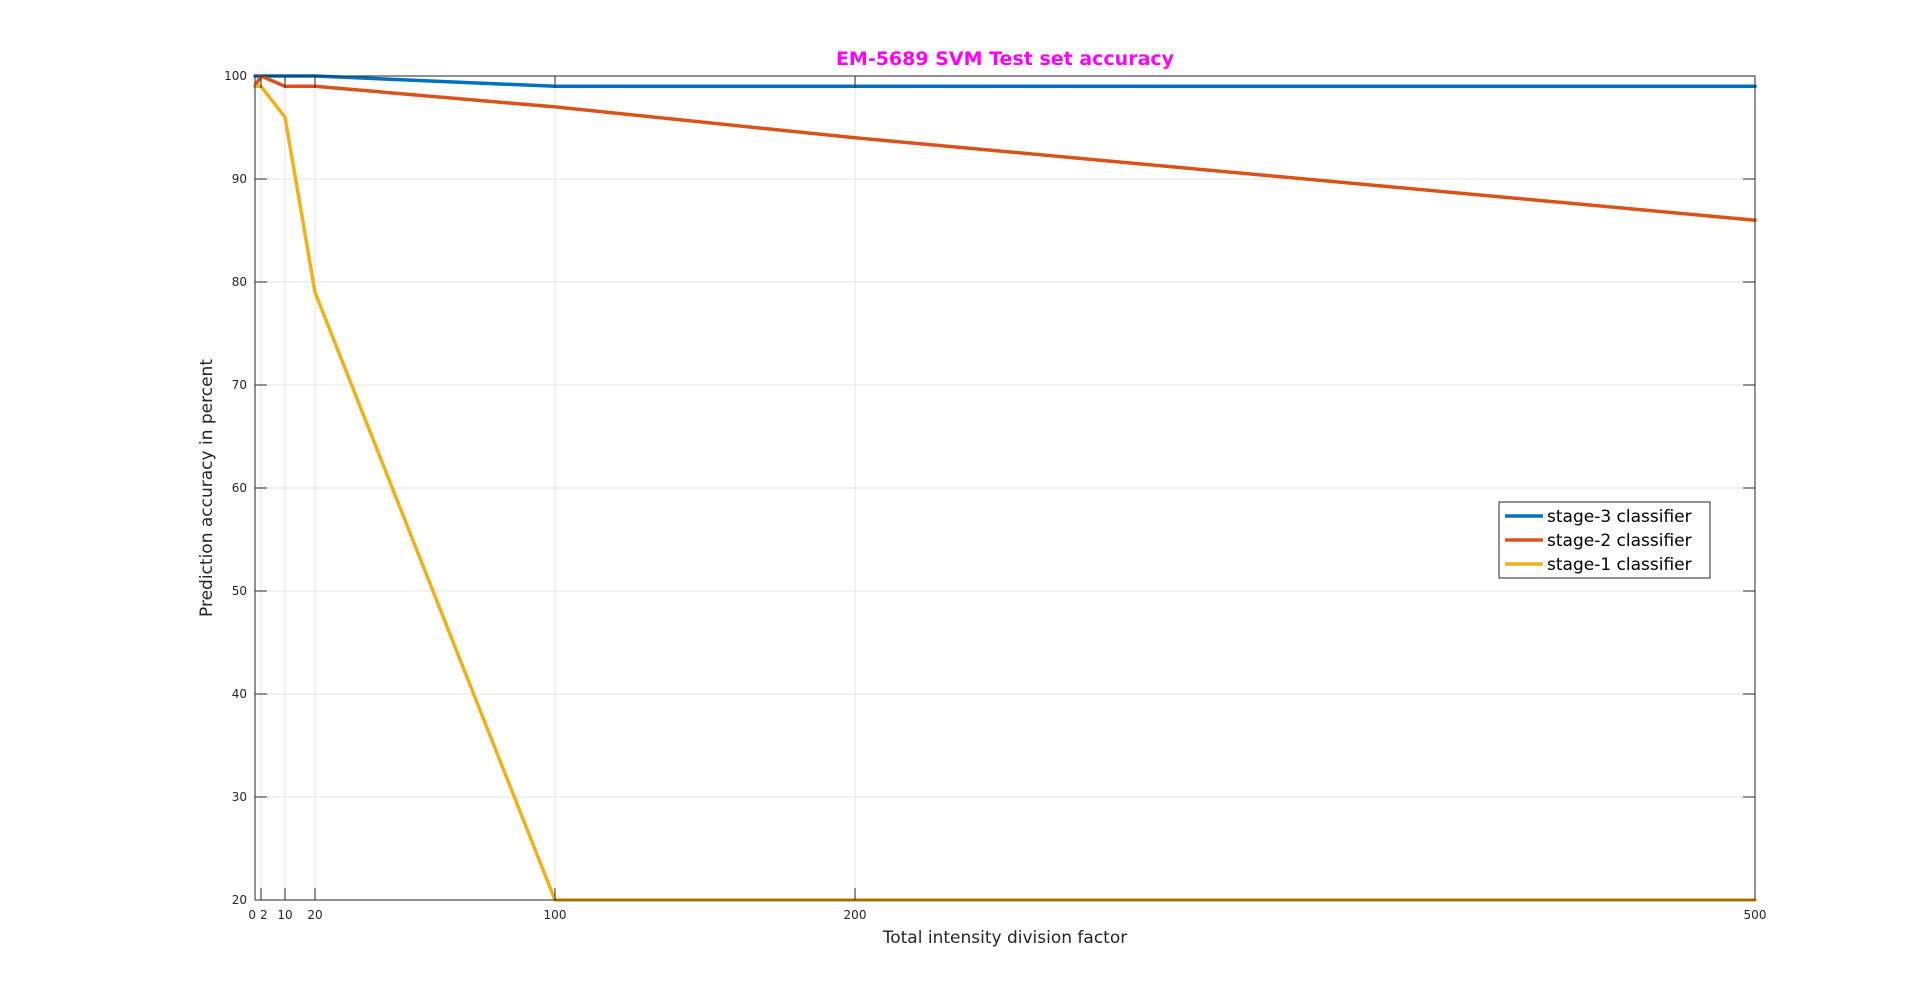 The height and width of the screenshot is (1001, 1920). What do you see at coordinates (314, 915) in the screenshot?
I see `x-tick-label: 20` at bounding box center [314, 915].